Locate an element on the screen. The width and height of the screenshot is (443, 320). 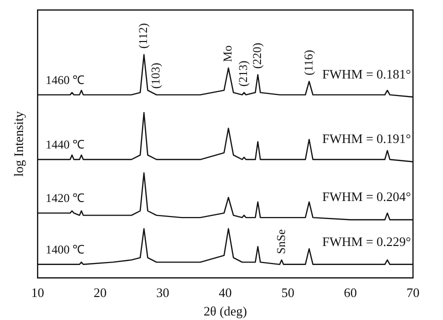
x-axis-title: 2θ (deg) is located at coordinates (226, 311).